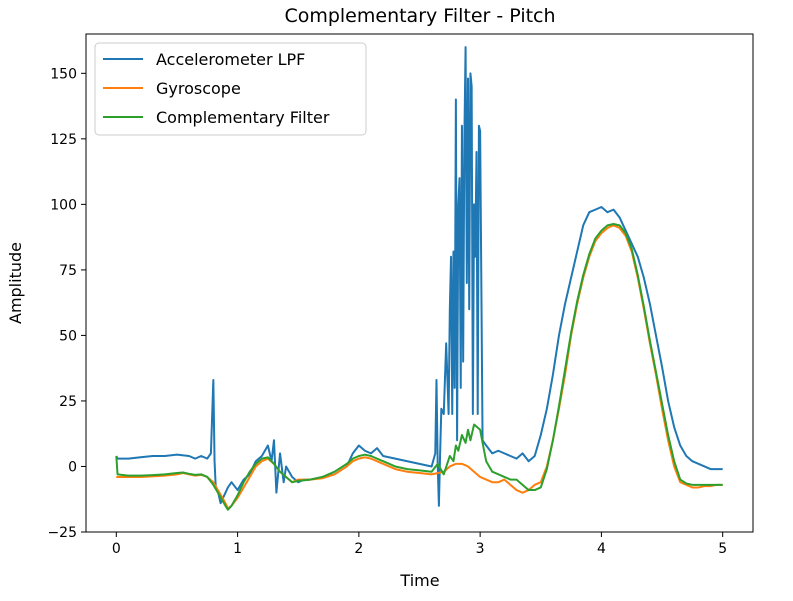  I want to click on chart-title: Complementary Filter - Pitch, so click(419, 16).